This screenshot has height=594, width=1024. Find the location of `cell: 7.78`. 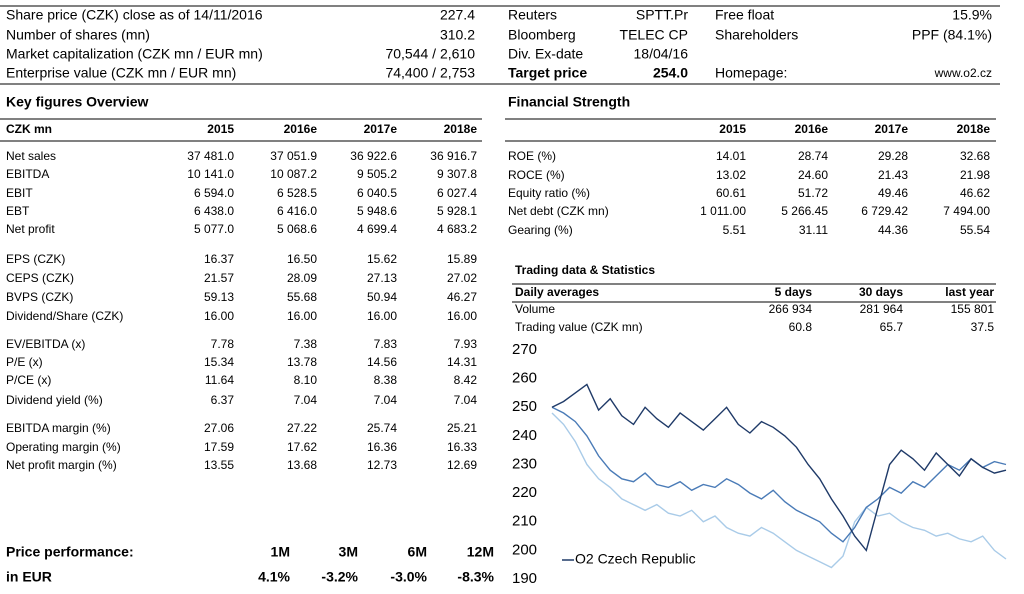

cell: 7.78 is located at coordinates (223, 344).